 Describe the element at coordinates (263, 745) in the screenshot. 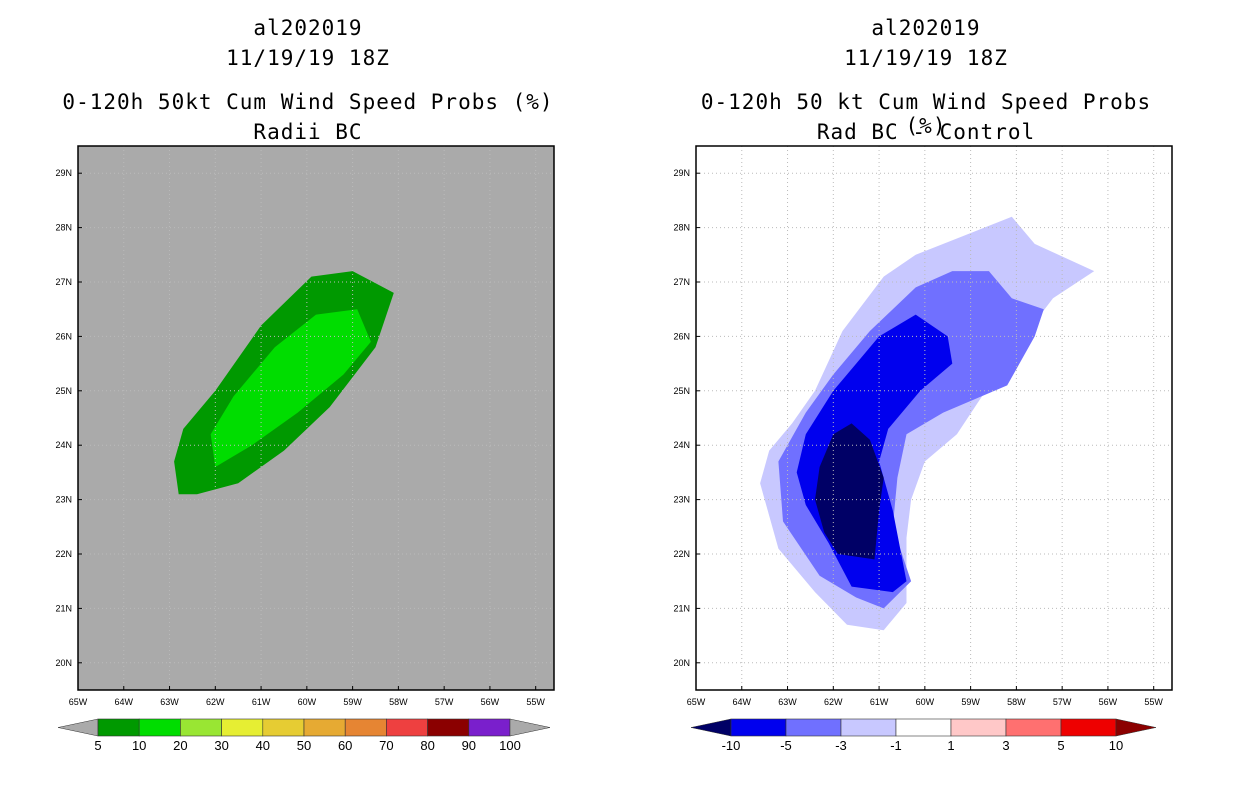

I see `colorbar-label: 40` at that location.